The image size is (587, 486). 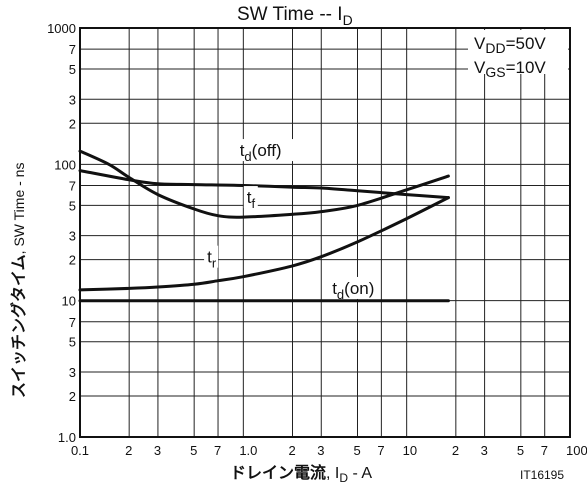 I want to click on x-tick-labels: 0.1 2 3 5 7 1.0 2 3 5 7 10 2 3 5 7 100, so click(x=329, y=450).